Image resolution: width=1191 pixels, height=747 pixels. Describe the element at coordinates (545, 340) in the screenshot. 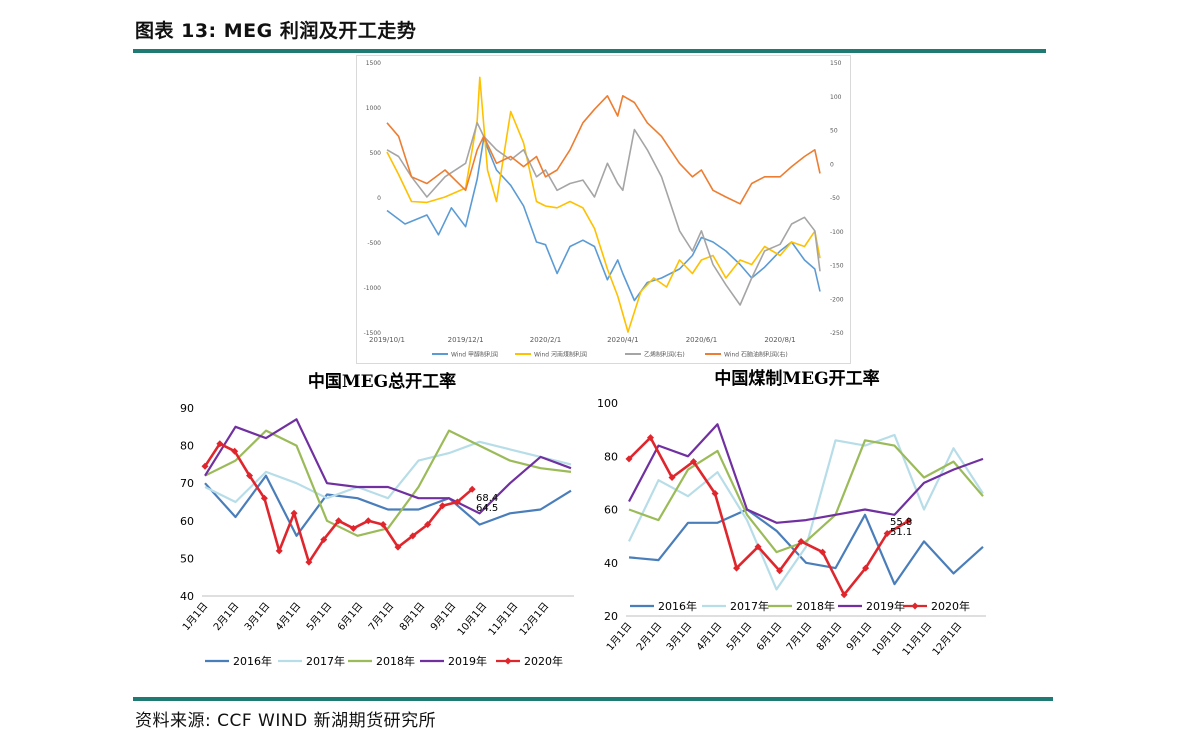

I see `x-tick-label: 2020/2/1` at that location.